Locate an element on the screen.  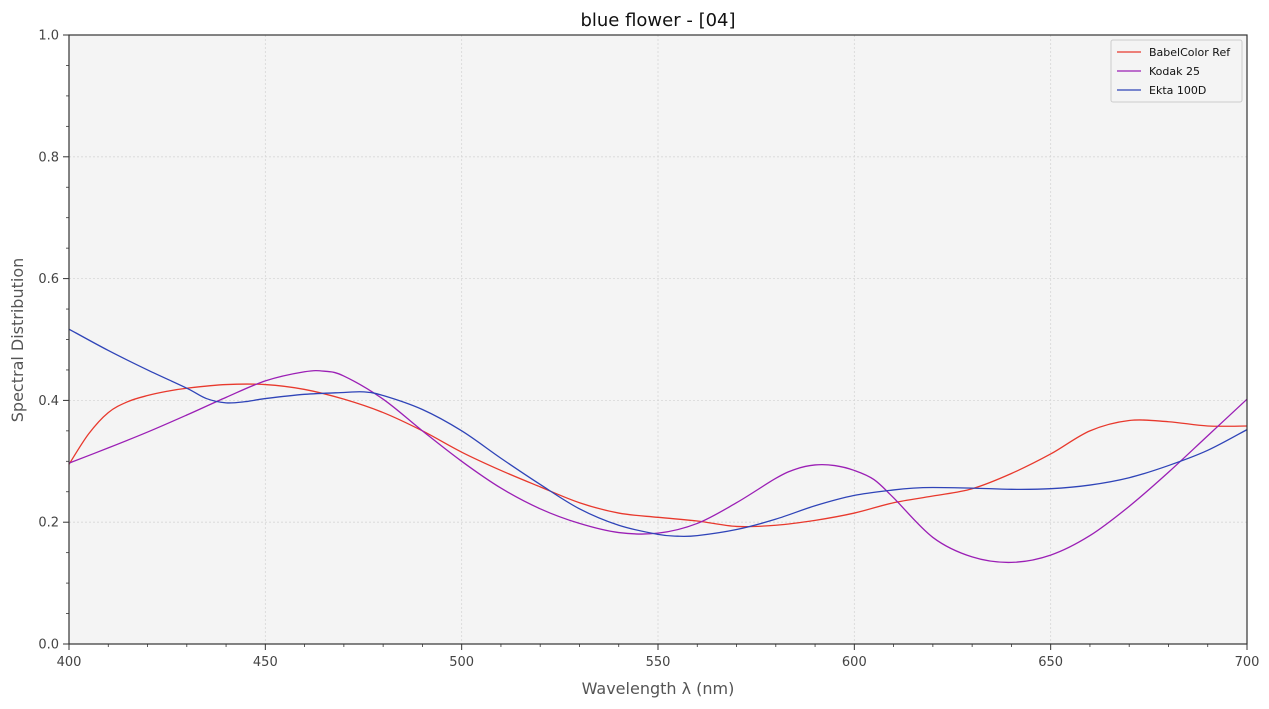
x-tick-label: 450 is located at coordinates (265, 662).